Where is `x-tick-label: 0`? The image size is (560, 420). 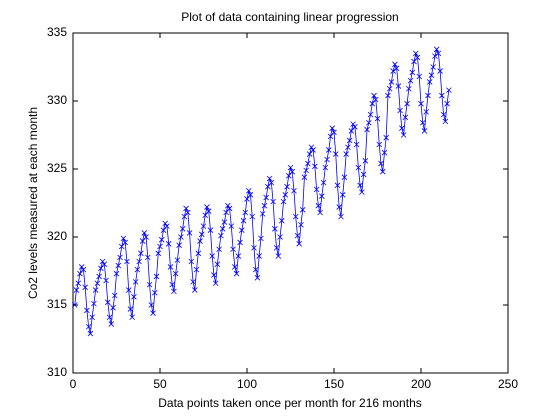
x-tick-label: 0 is located at coordinates (73, 384).